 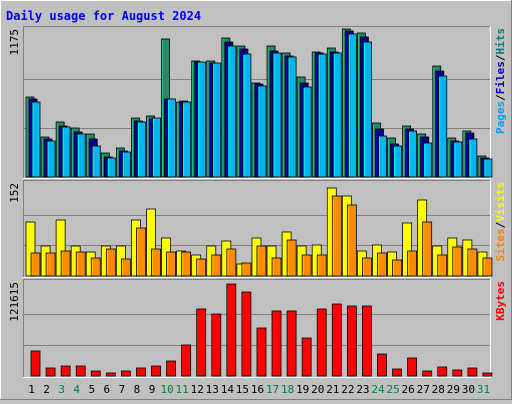 What do you see at coordinates (182, 389) in the screenshot?
I see `x-label-day-11: 11` at bounding box center [182, 389].